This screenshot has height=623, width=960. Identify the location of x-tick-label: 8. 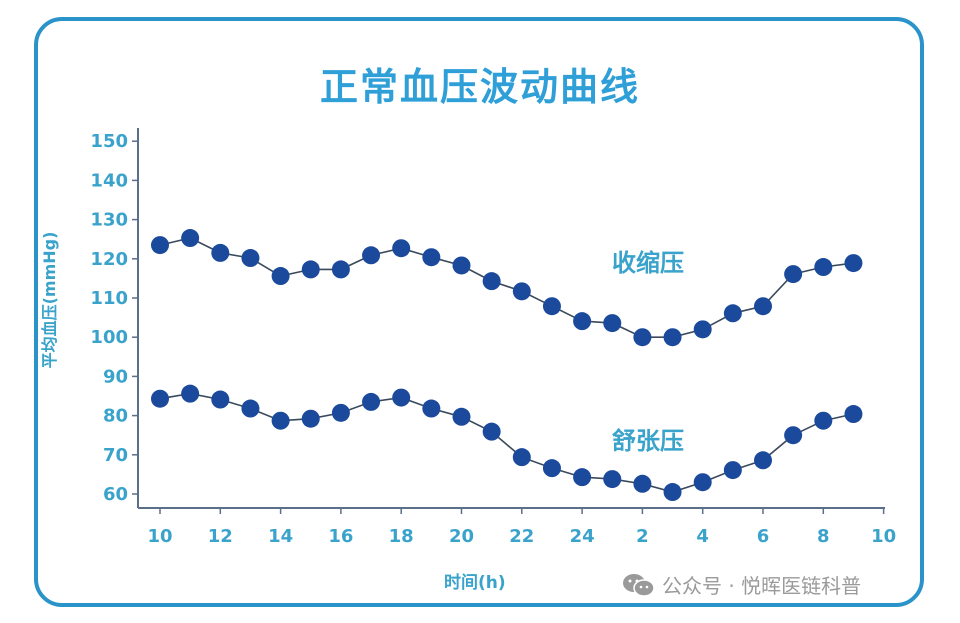
(823, 536).